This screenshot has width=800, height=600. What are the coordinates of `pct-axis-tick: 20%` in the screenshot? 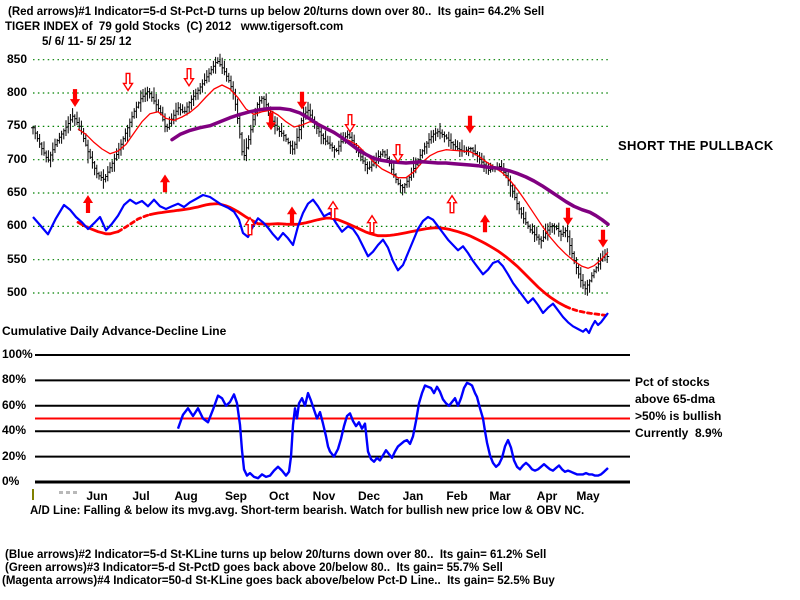 It's located at (14, 455).